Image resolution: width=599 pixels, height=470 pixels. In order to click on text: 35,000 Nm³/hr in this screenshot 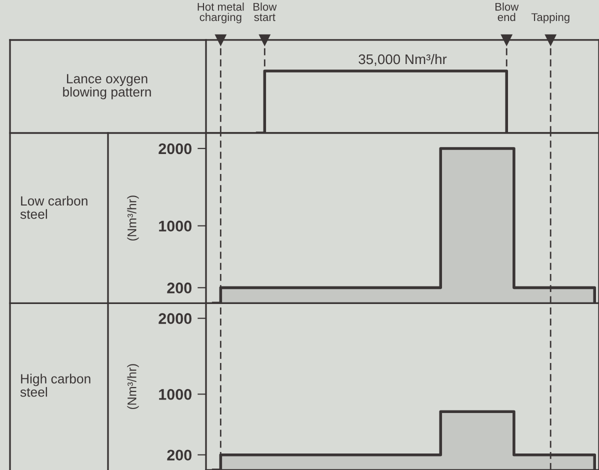, I will do `click(402, 60)`.